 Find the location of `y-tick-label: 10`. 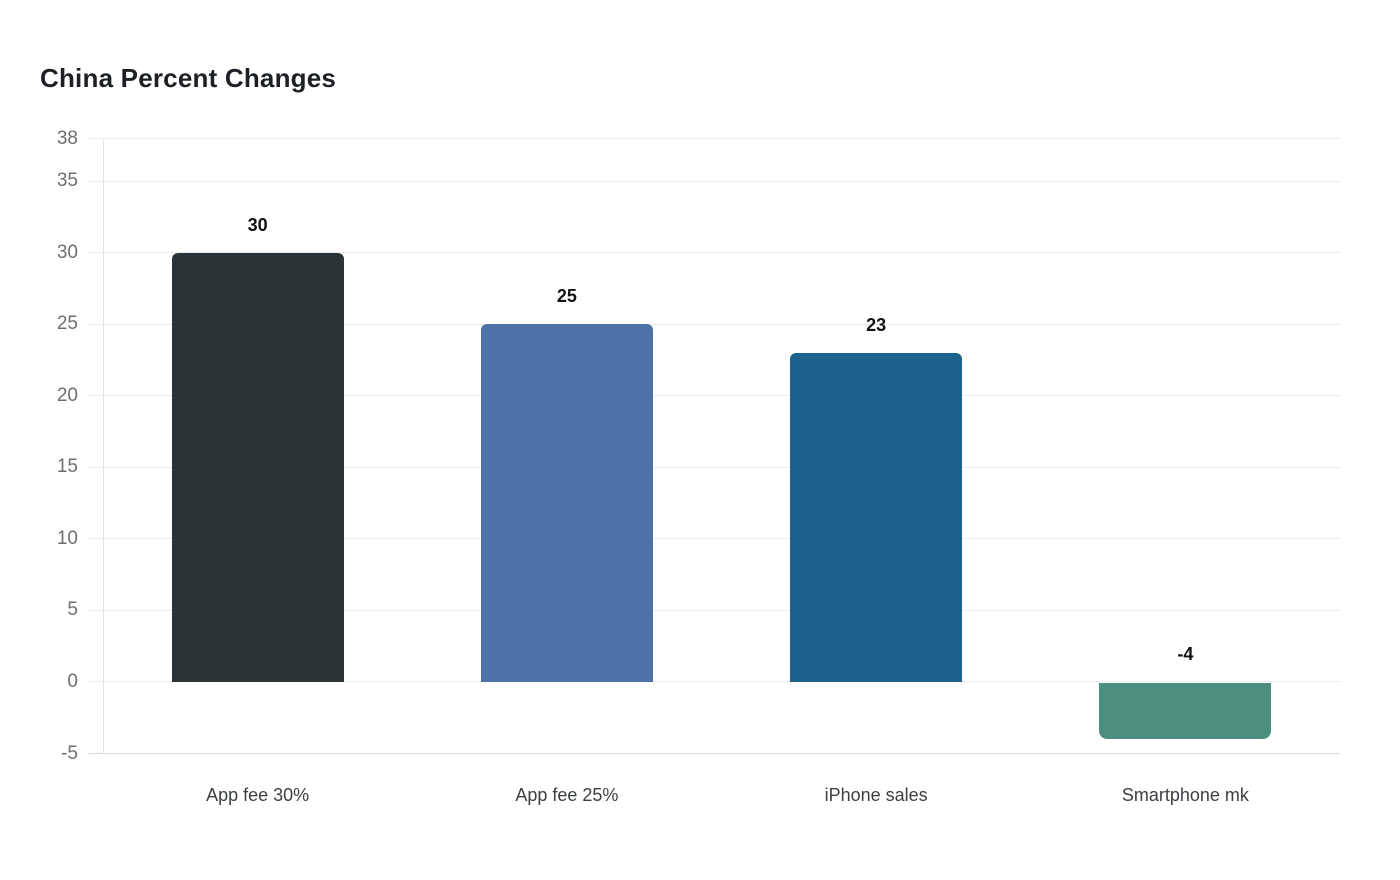

y-tick-label: 10 is located at coordinates (67, 538).